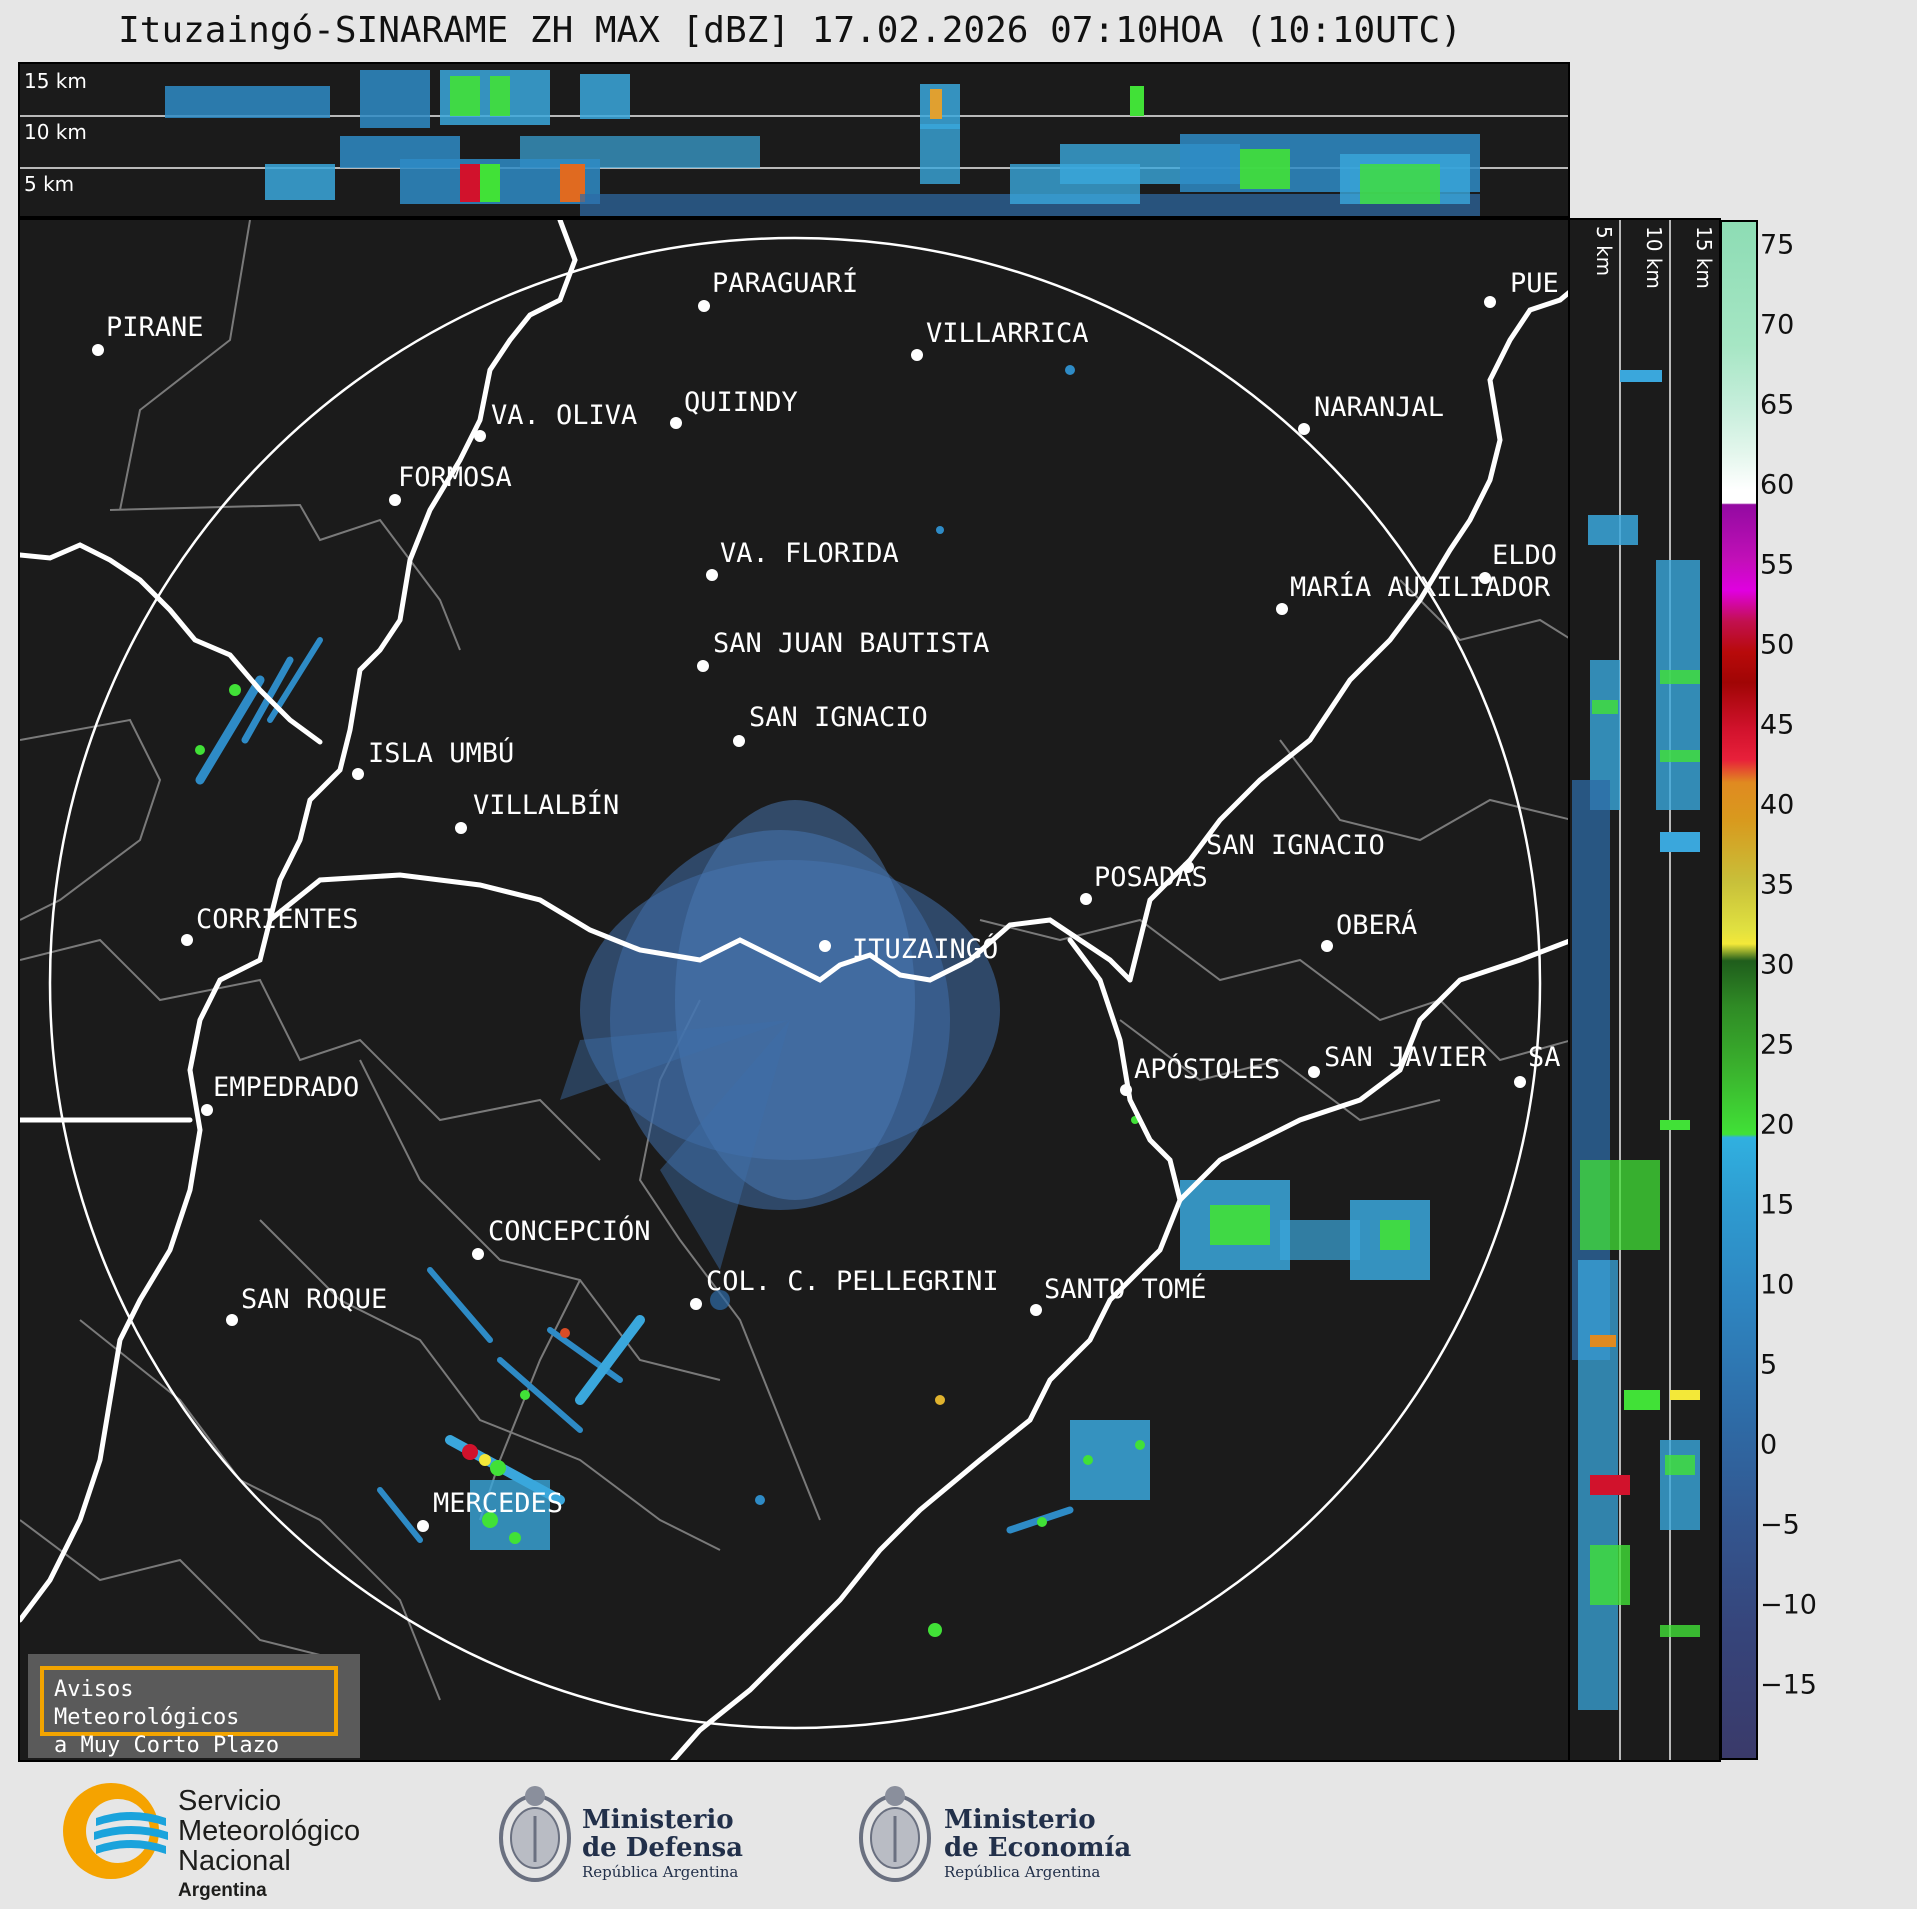 This screenshot has height=1909, width=1917. Describe the element at coordinates (155, 327) in the screenshot. I see `city-label-pirane: PIRANE` at that location.